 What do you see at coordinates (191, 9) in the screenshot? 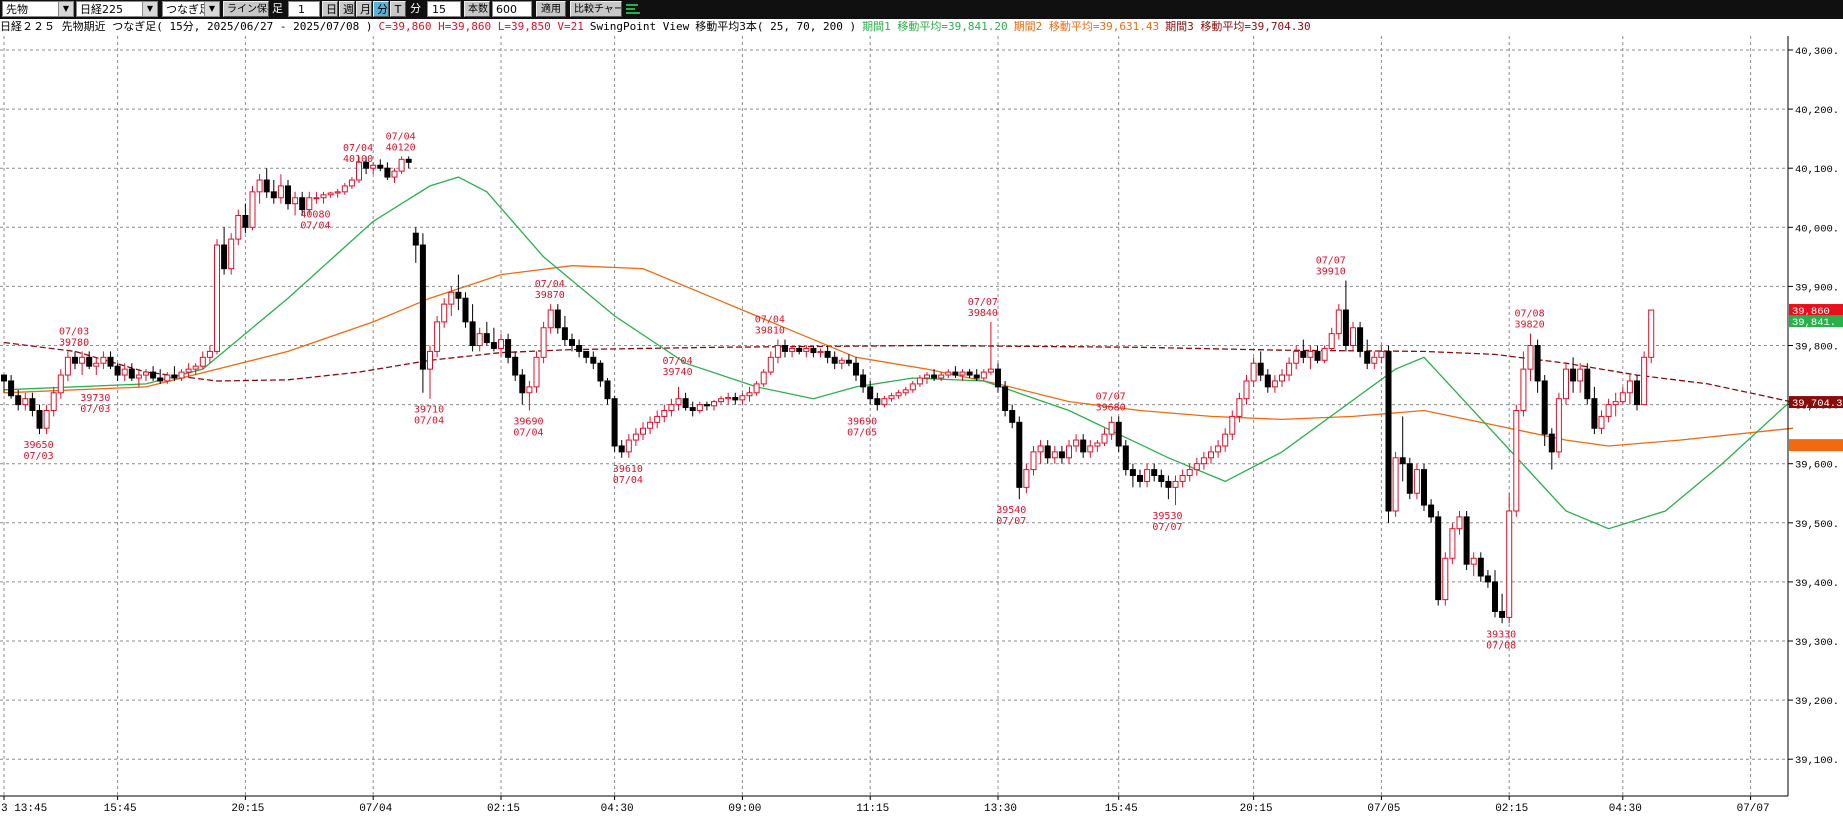
I see `bar-type-select: つなぎ足 ▼` at bounding box center [191, 9].